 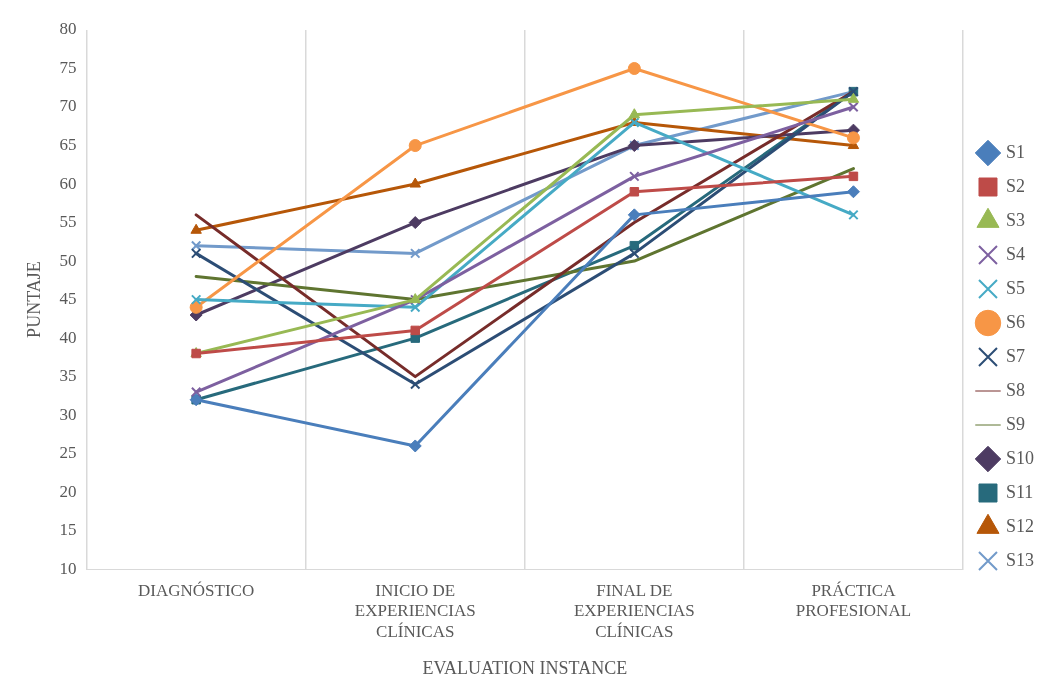 What do you see at coordinates (68, 337) in the screenshot?
I see `y-tick-label: 40` at bounding box center [68, 337].